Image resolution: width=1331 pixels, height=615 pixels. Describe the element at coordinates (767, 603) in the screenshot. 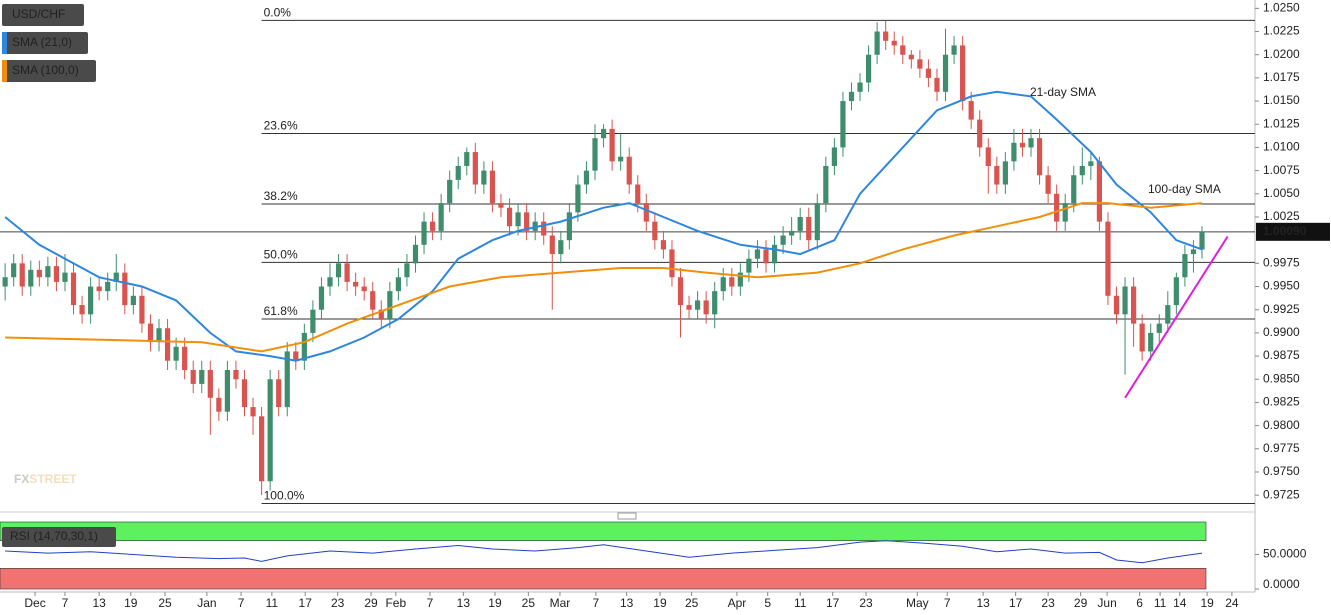

I see `x-tick-label: 5` at that location.